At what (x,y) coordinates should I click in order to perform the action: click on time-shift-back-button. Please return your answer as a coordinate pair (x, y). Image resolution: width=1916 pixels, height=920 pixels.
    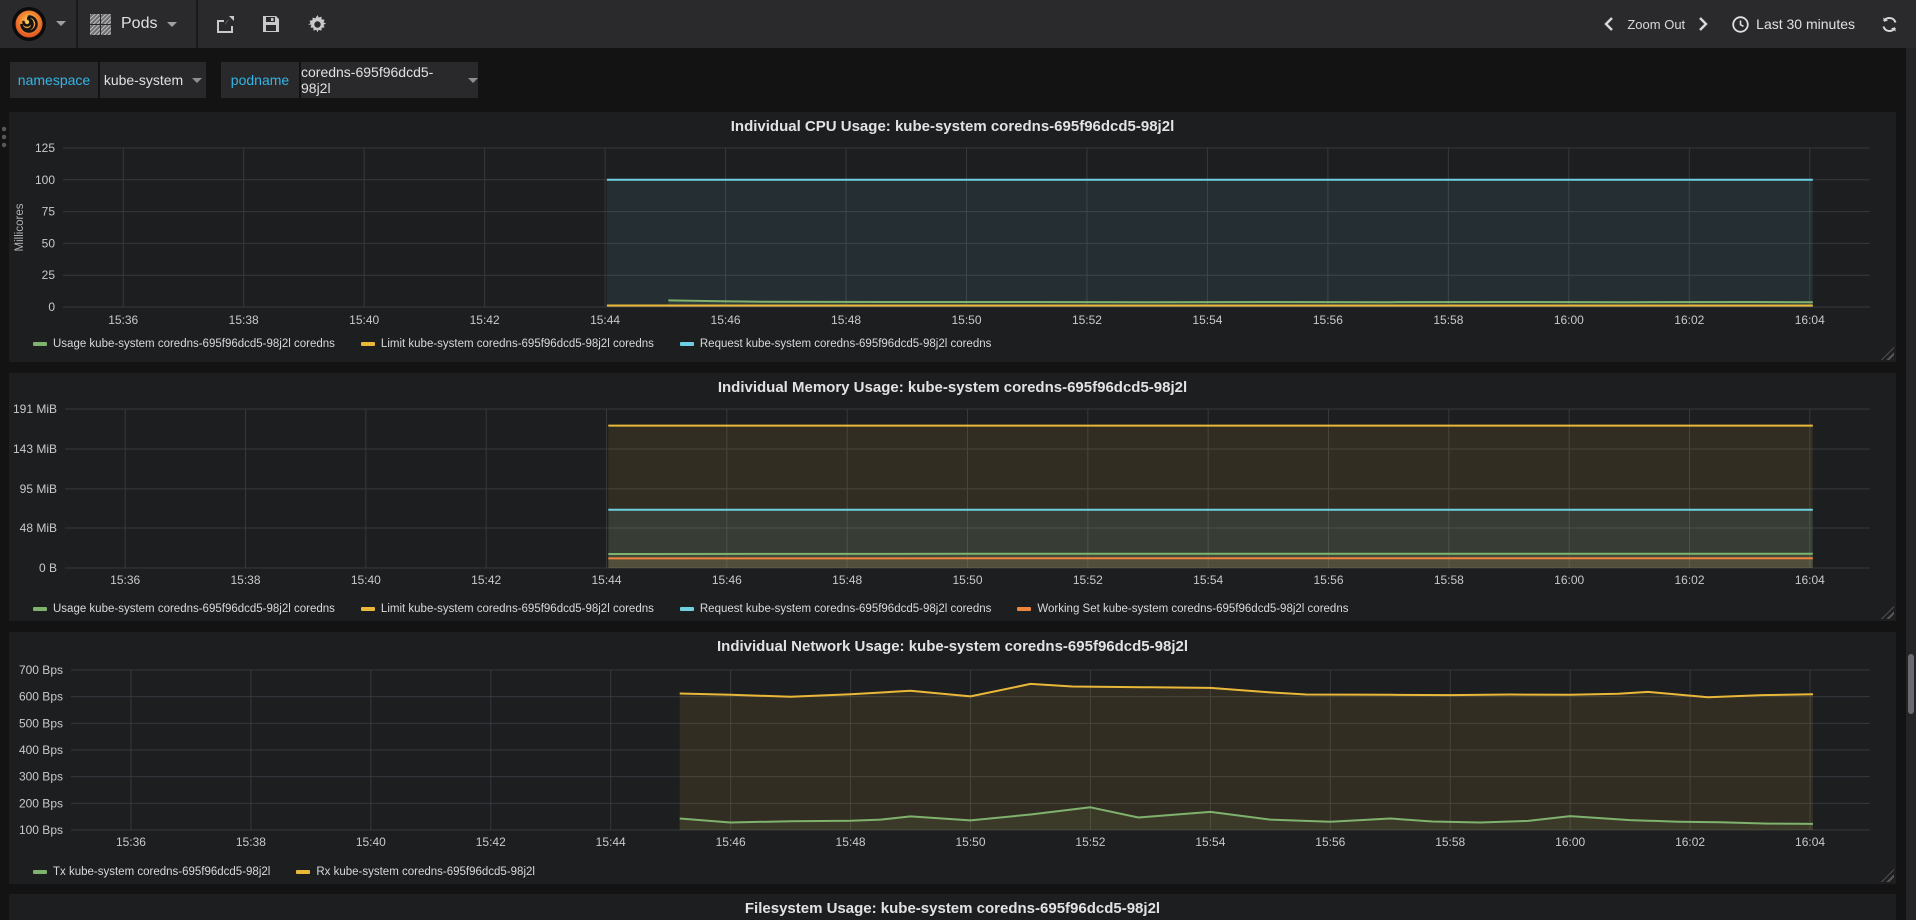
    Looking at the image, I should click on (1609, 24).